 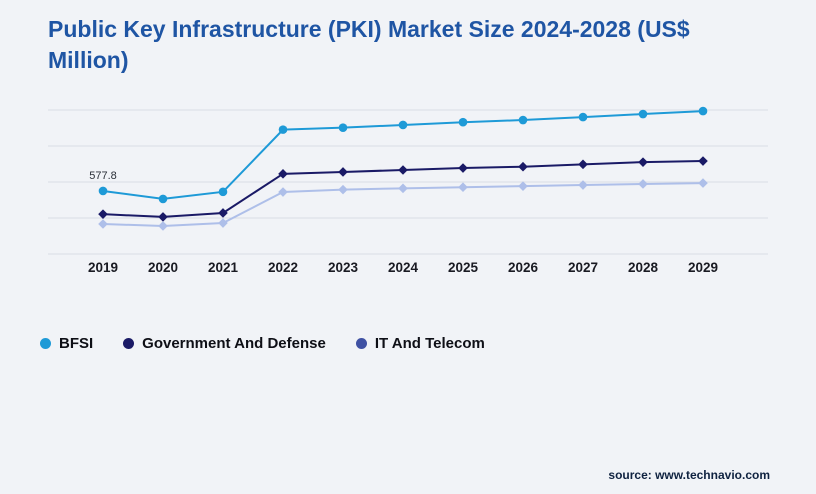 What do you see at coordinates (223, 267) in the screenshot?
I see `x-tick-label: 2021` at bounding box center [223, 267].